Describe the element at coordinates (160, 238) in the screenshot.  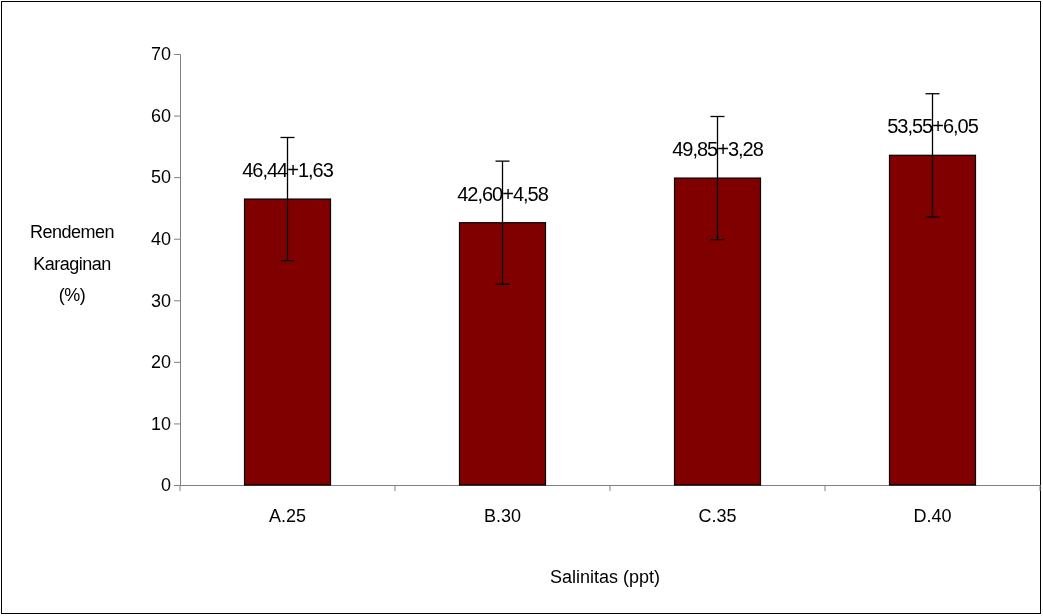
I see `y-tick-label: 40` at that location.